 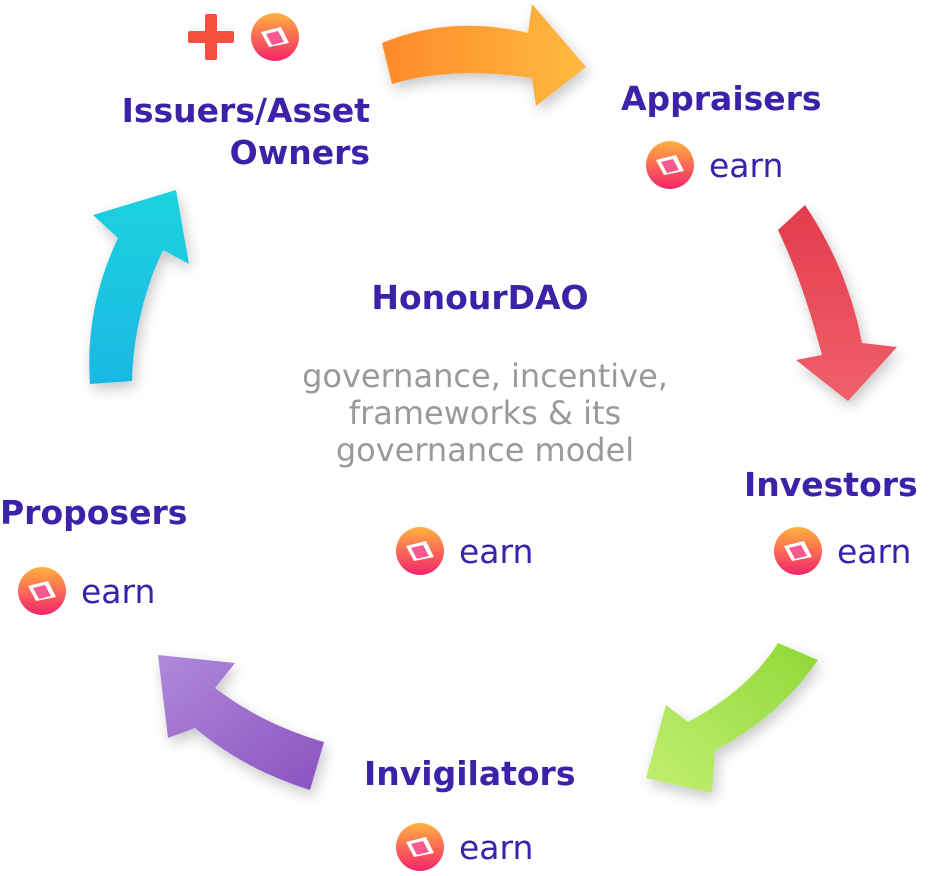 What do you see at coordinates (234, 132) in the screenshot?
I see `issuers-label: Issuers/Asset Owners` at bounding box center [234, 132].